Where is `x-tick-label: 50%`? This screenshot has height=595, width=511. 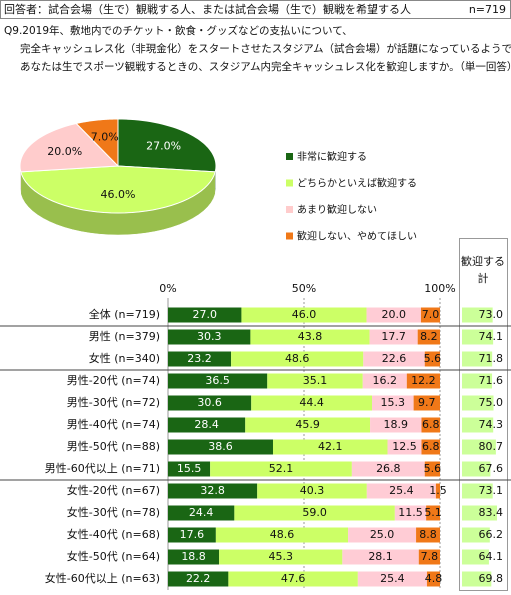
x-tick-label: 50% is located at coordinates (304, 288).